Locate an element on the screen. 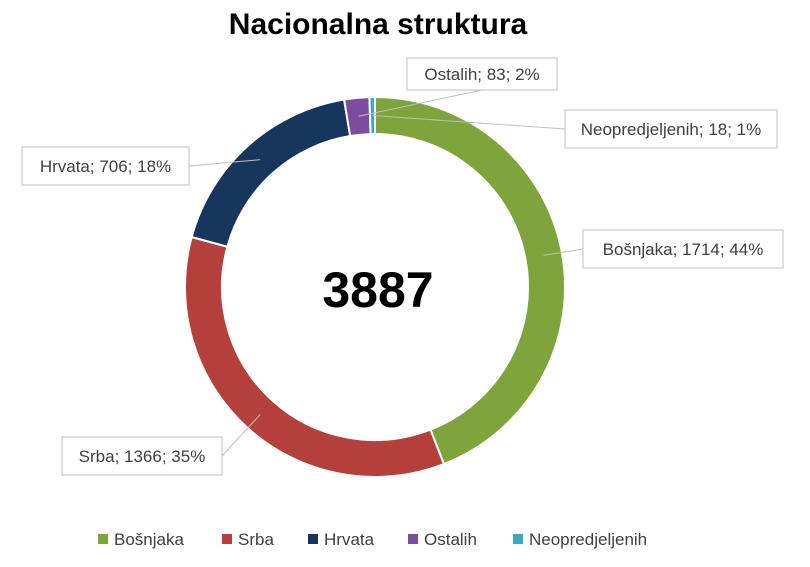 The image size is (810, 567). data-label-ostalih: Ostalih; 83; 2% is located at coordinates (481, 74).